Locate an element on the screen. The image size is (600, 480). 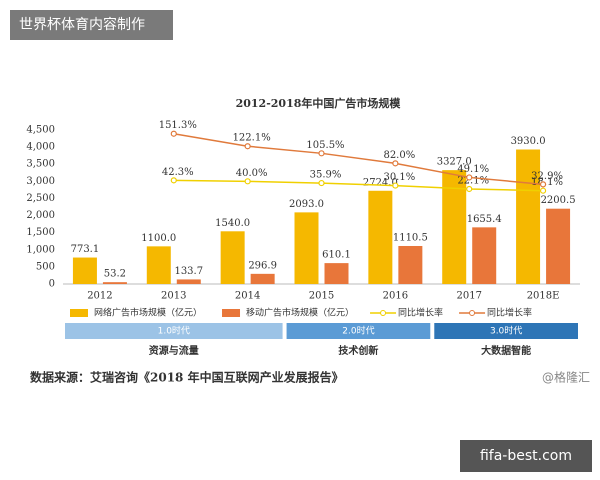
source: 数据来源：艾瑞咨询《2018 年中国互联网产业发展报告》 is located at coordinates (187, 377).